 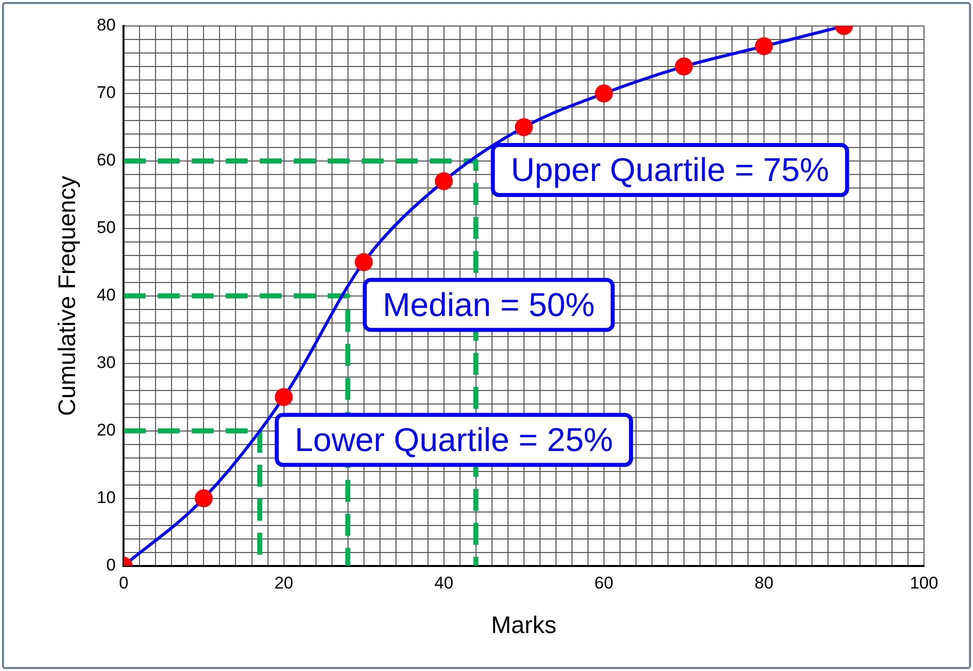 I want to click on annotation: Median = 50%, so click(x=488, y=304).